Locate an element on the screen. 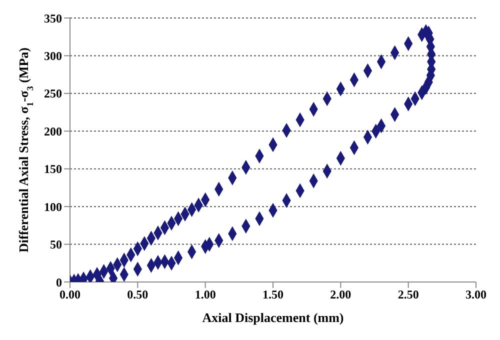  y-tick-label: 350 is located at coordinates (53, 18).